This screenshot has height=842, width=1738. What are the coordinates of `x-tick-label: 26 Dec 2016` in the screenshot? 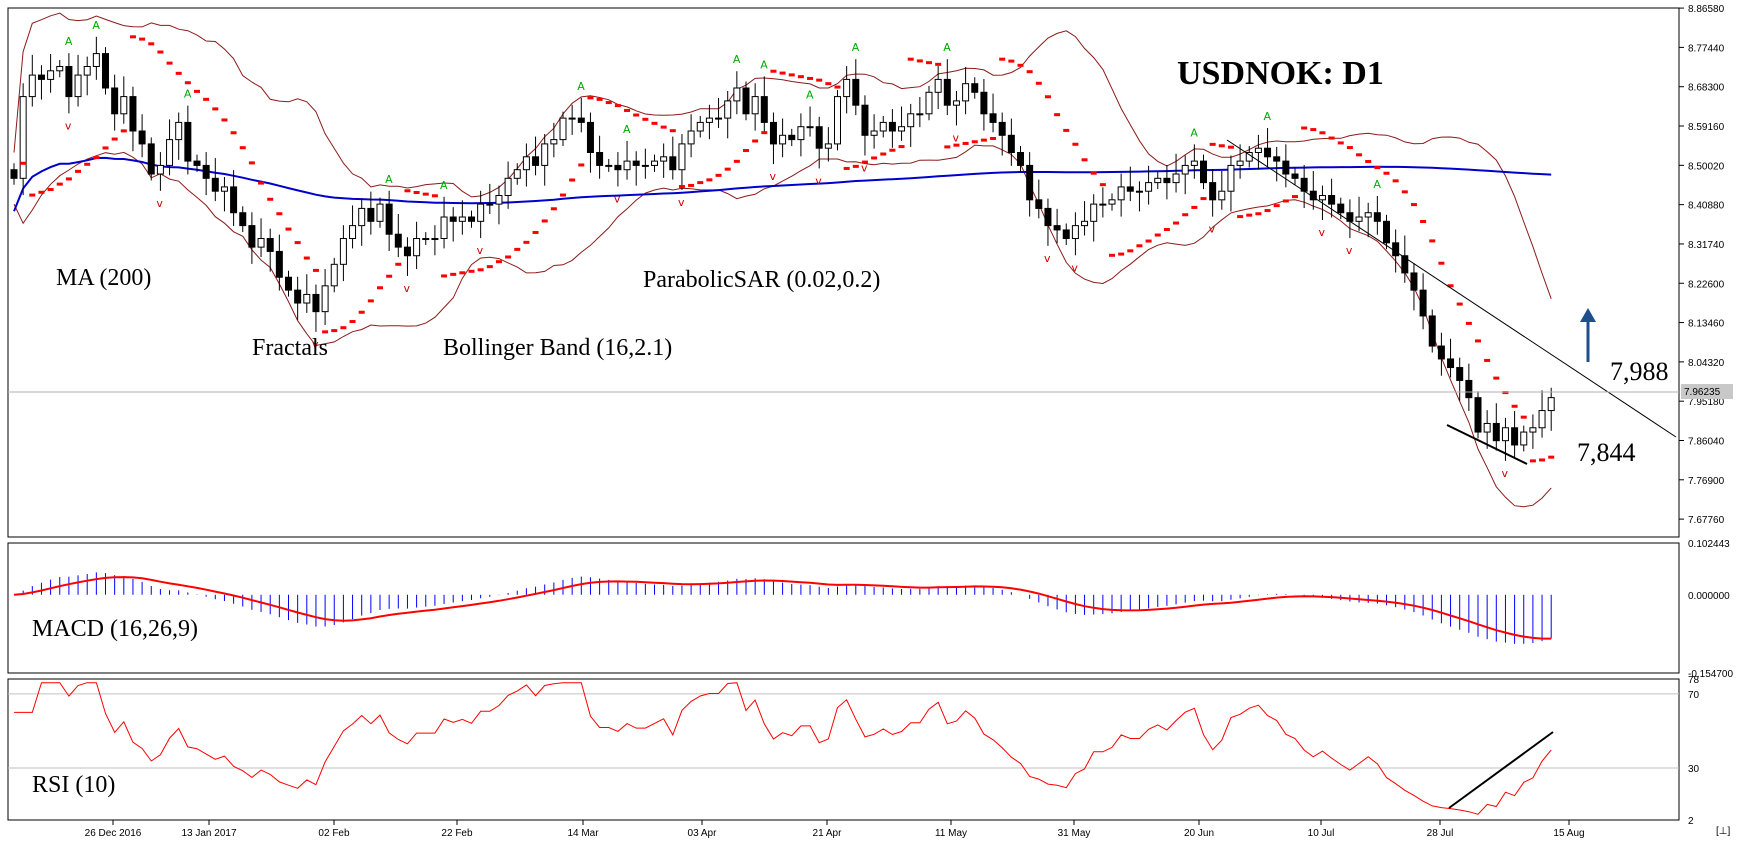 It's located at (113, 833).